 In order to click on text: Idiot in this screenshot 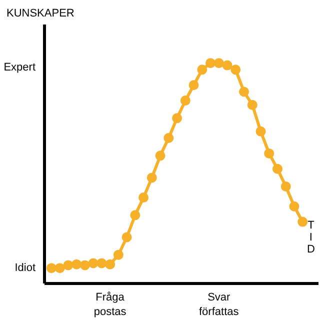, I will do `click(25, 268)`.